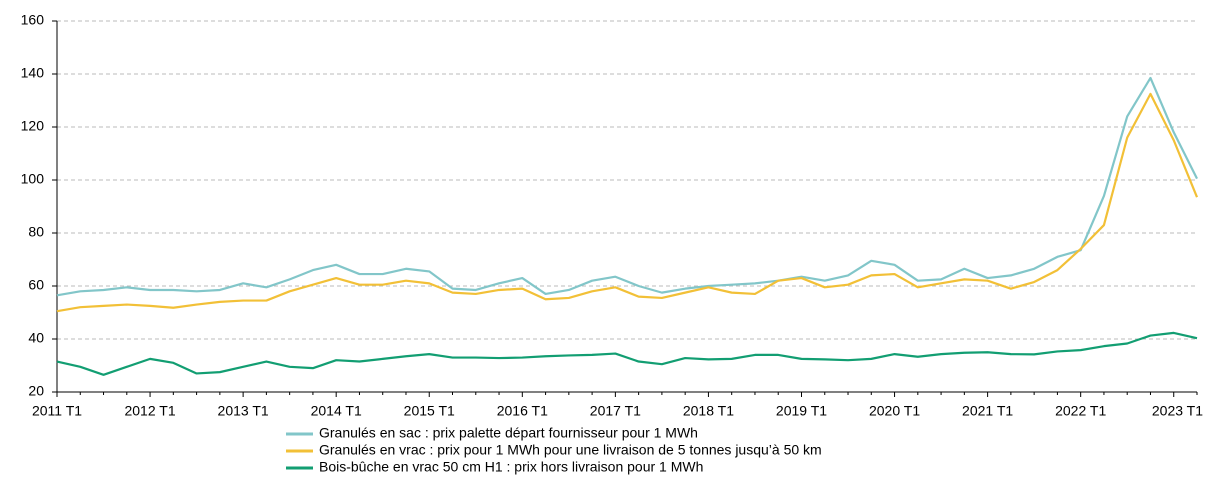 The image size is (1205, 504). What do you see at coordinates (1177, 411) in the screenshot?
I see `x-tick-label: 2023 T1` at bounding box center [1177, 411].